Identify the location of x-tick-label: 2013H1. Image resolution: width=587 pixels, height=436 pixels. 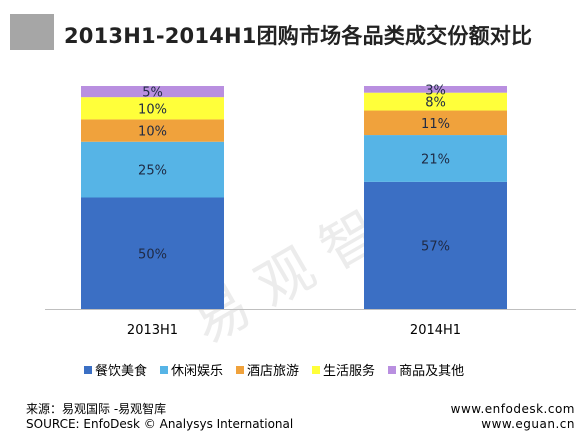
(152, 330).